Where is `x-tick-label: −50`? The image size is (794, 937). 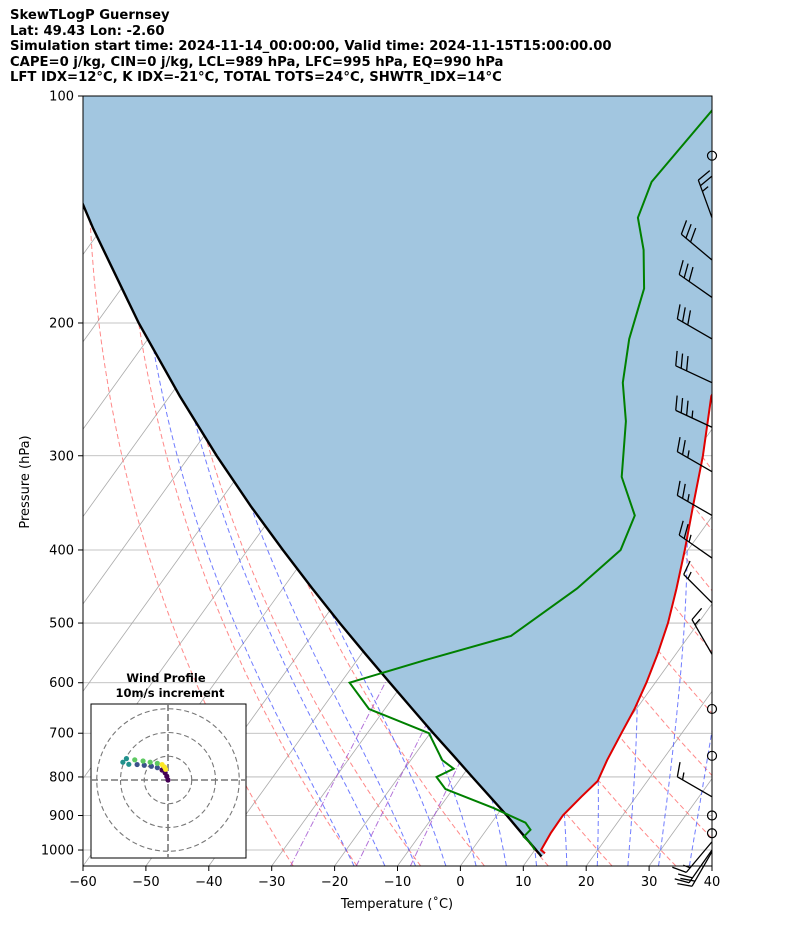 x-tick-label: −50 is located at coordinates (145, 882).